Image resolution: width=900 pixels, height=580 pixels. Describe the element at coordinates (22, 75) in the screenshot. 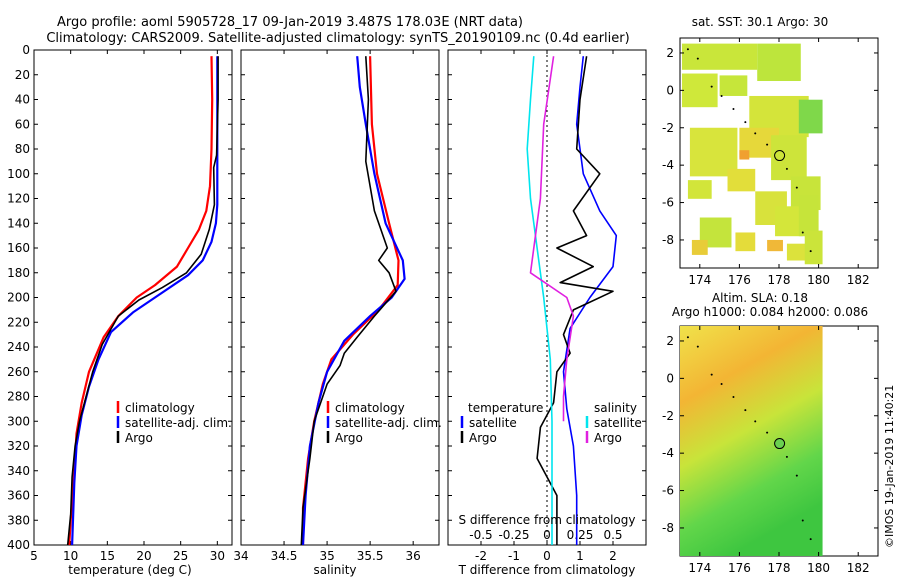

I see `y-tick-label: 20` at that location.